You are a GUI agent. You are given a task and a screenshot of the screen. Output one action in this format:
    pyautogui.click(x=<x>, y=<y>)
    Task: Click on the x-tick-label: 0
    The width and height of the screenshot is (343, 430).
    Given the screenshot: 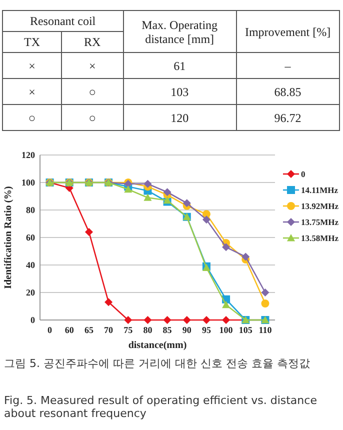 What is the action you would take?
    pyautogui.click(x=50, y=330)
    